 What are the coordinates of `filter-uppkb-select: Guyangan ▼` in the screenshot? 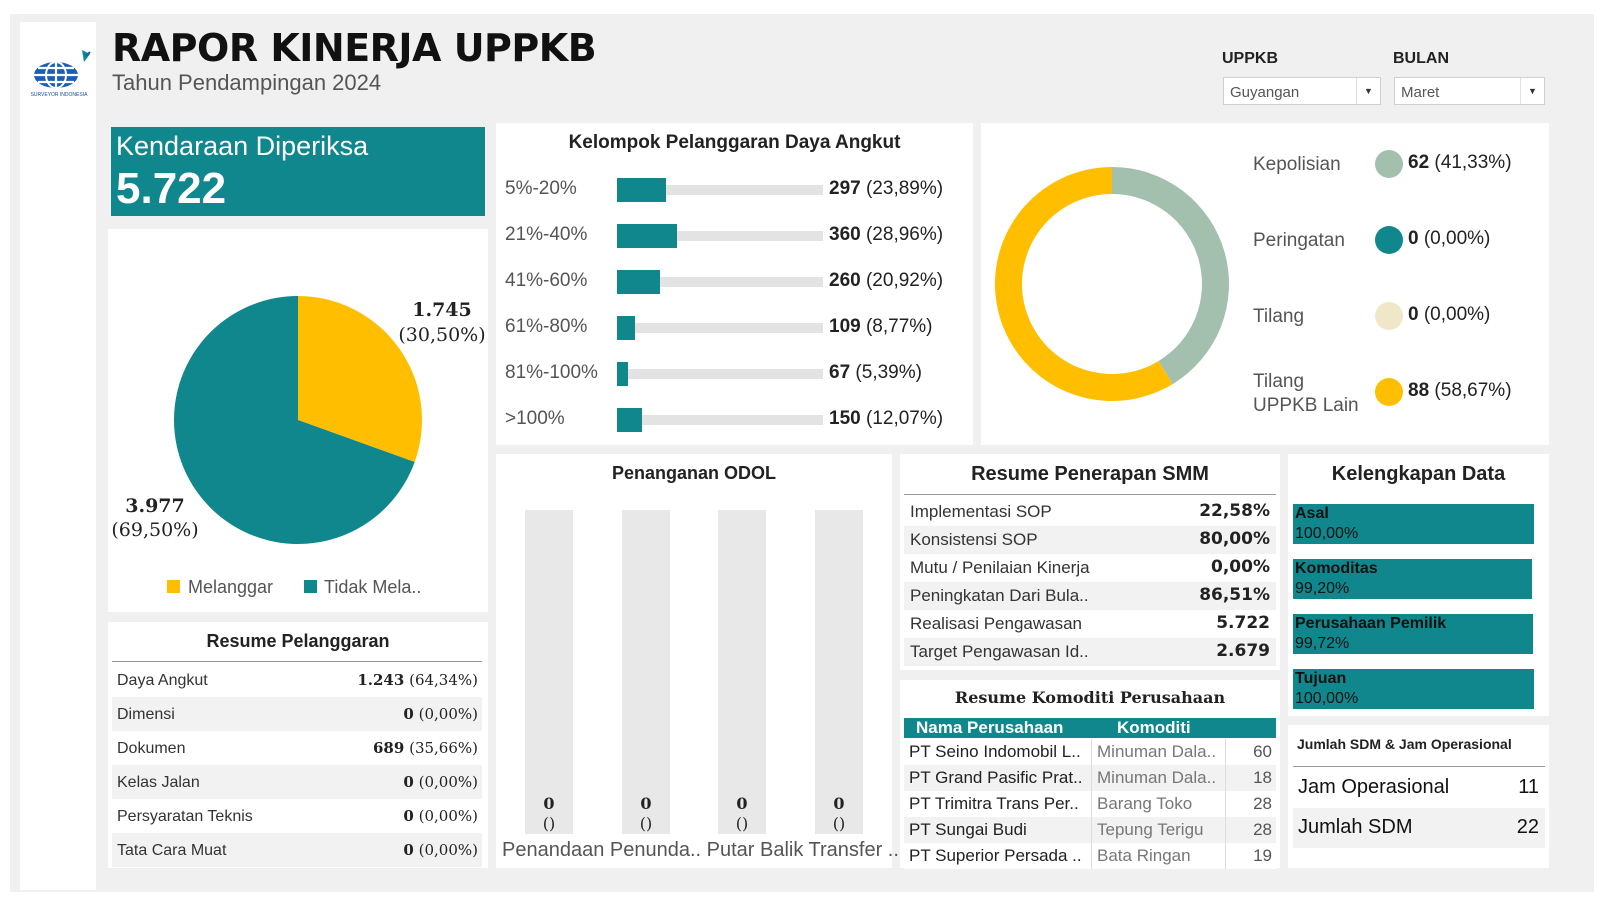 It's located at (1302, 91).